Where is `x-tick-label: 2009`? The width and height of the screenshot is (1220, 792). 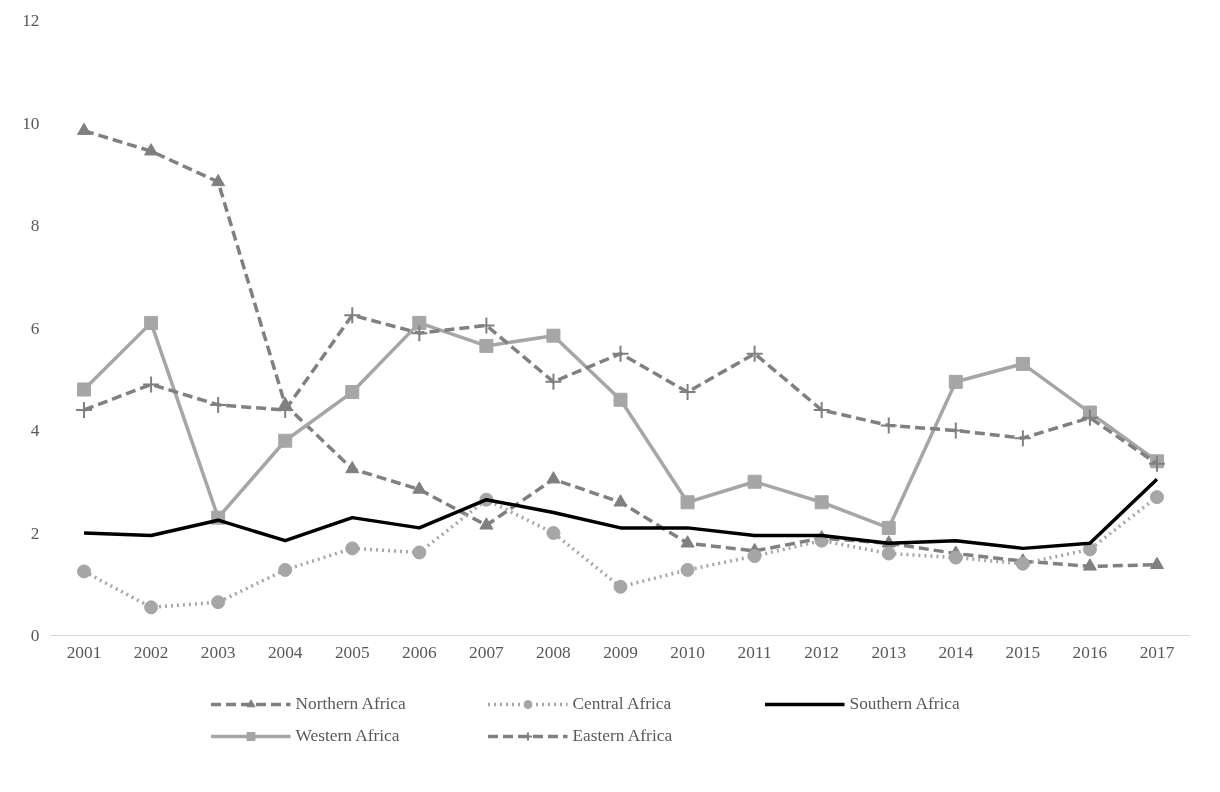
x-tick-label: 2009 is located at coordinates (620, 652).